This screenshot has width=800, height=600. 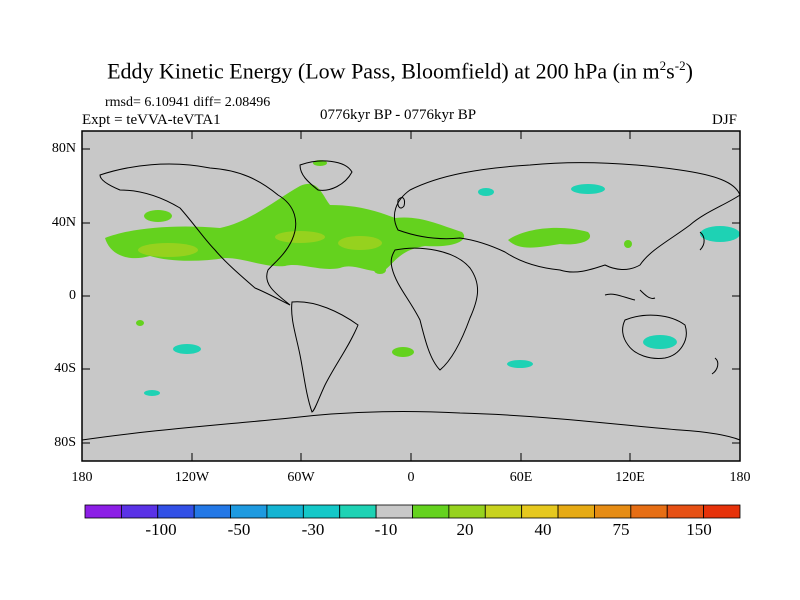 What do you see at coordinates (403, 352) in the screenshot?
I see `south-atlantic-blob` at bounding box center [403, 352].